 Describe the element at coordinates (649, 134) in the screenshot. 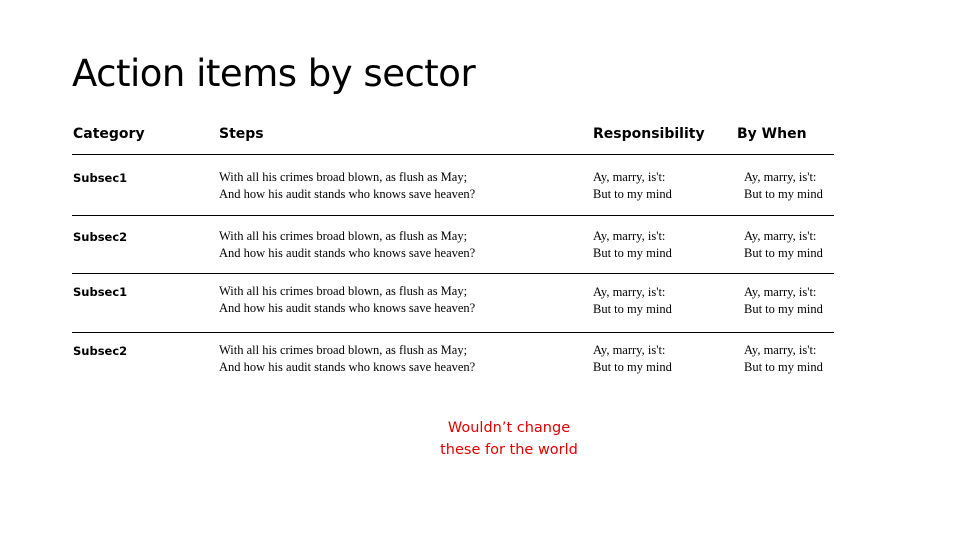

I see `header-responsibility: Responsibility` at that location.